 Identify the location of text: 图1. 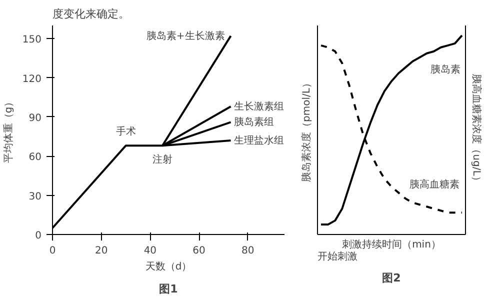
(168, 289).